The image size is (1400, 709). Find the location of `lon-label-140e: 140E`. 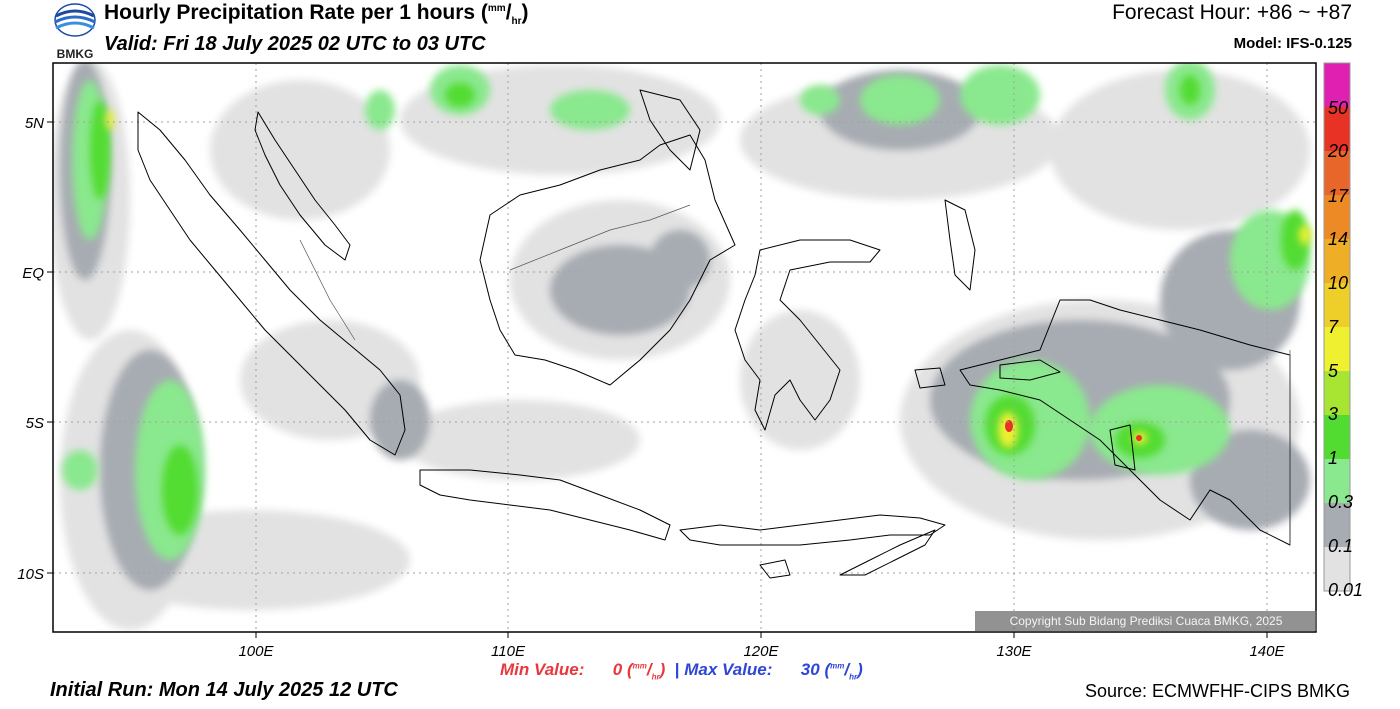

lon-label-140e: 140E is located at coordinates (1267, 651).